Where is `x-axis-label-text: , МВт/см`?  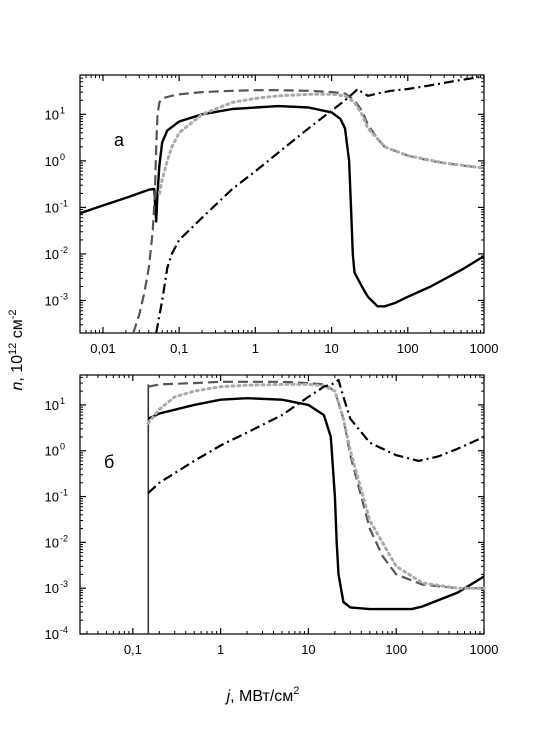
x-axis-label-text: , МВт/см is located at coordinates (261, 696).